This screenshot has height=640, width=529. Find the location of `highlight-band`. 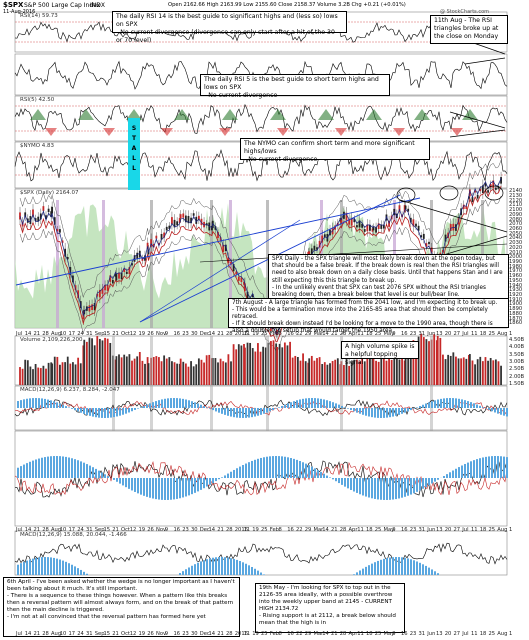

highlight-band is located at coordinates (211, 264).